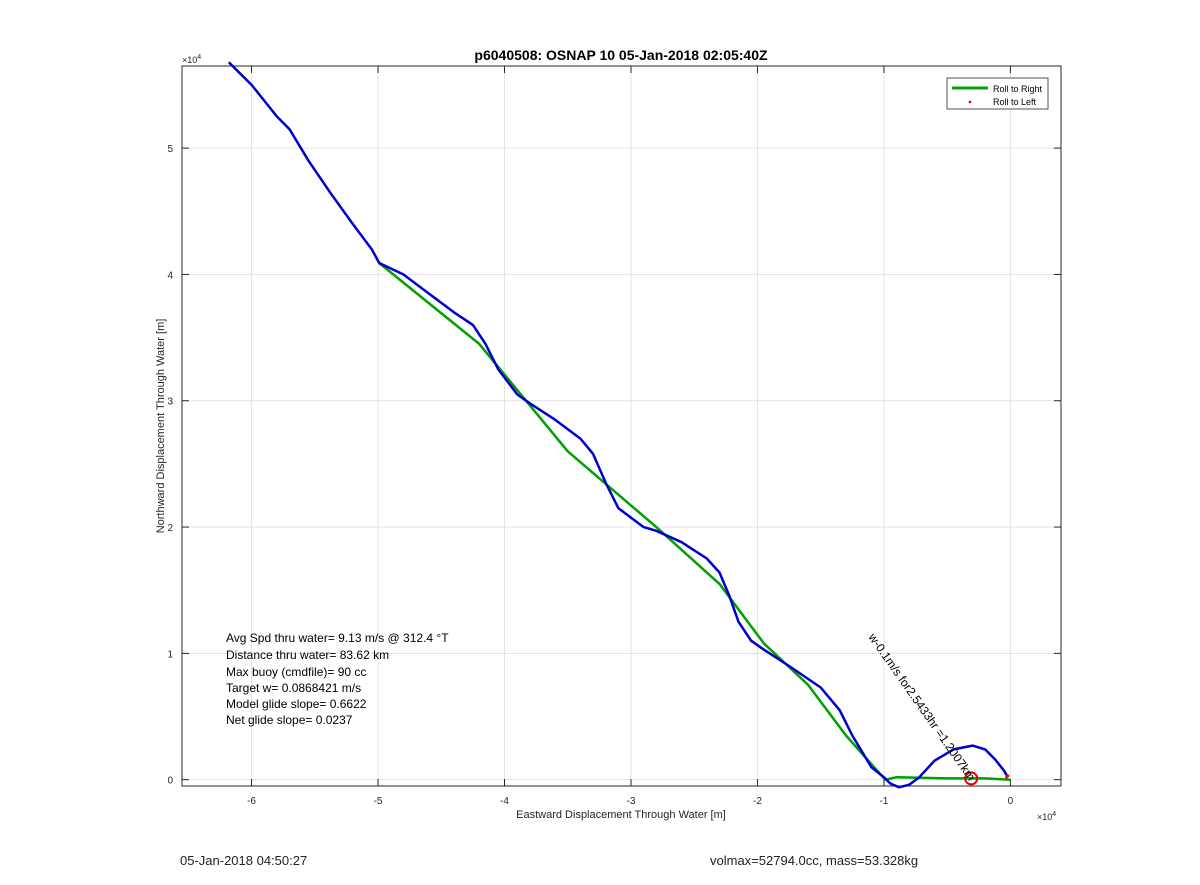 The height and width of the screenshot is (885, 1200). I want to click on x-axis-label: Eastward Displacement Through Water [m], so click(621, 815).